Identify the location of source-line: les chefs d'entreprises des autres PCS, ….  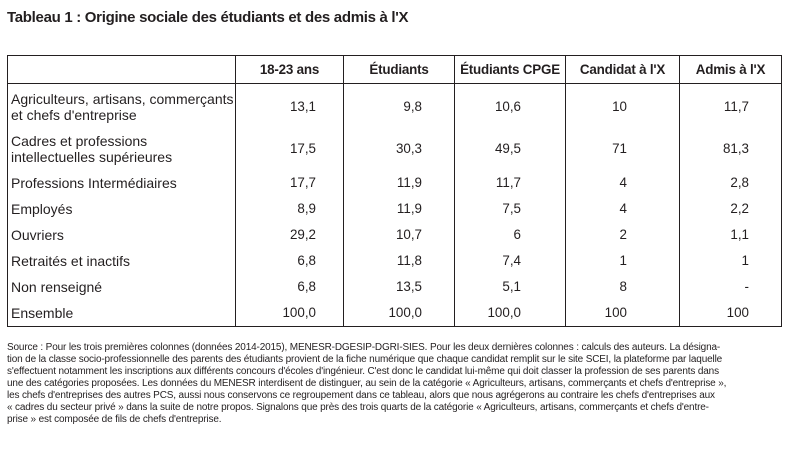
(361, 395).